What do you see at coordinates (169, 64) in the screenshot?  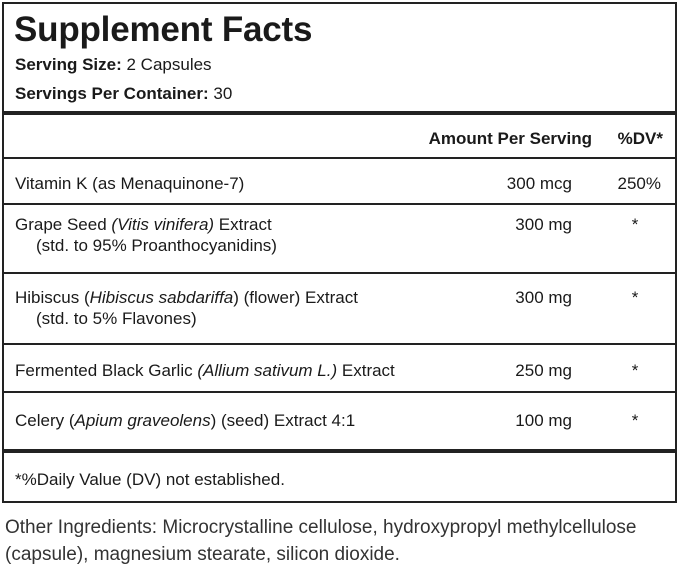 I see `serving-size-value: 2 Capsules` at bounding box center [169, 64].